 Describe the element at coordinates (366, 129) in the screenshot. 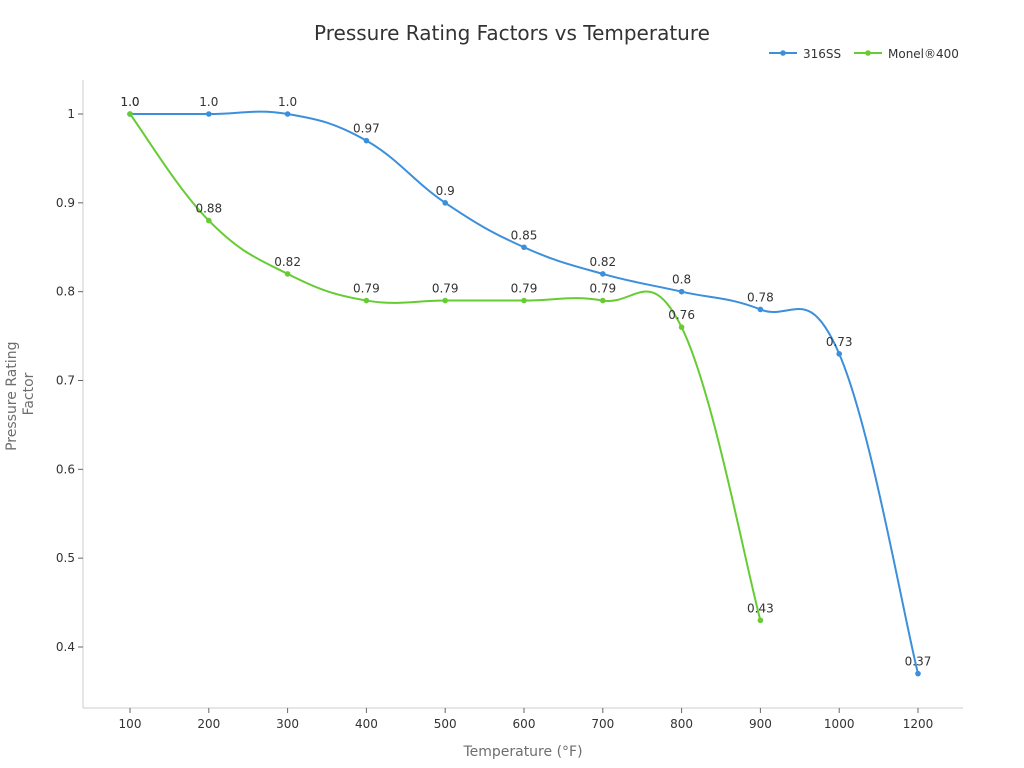

I see `data-label: 0.97` at that location.